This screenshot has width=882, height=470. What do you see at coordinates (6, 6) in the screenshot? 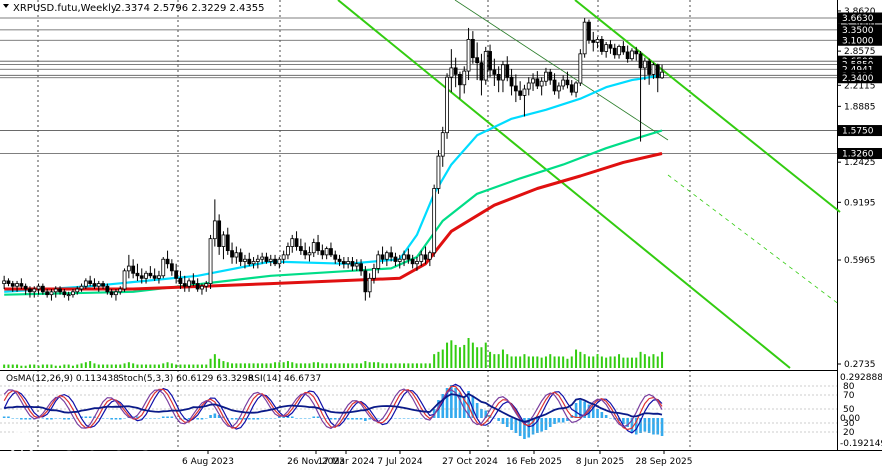
I see `symbol-dropdown-icon` at bounding box center [6, 6].